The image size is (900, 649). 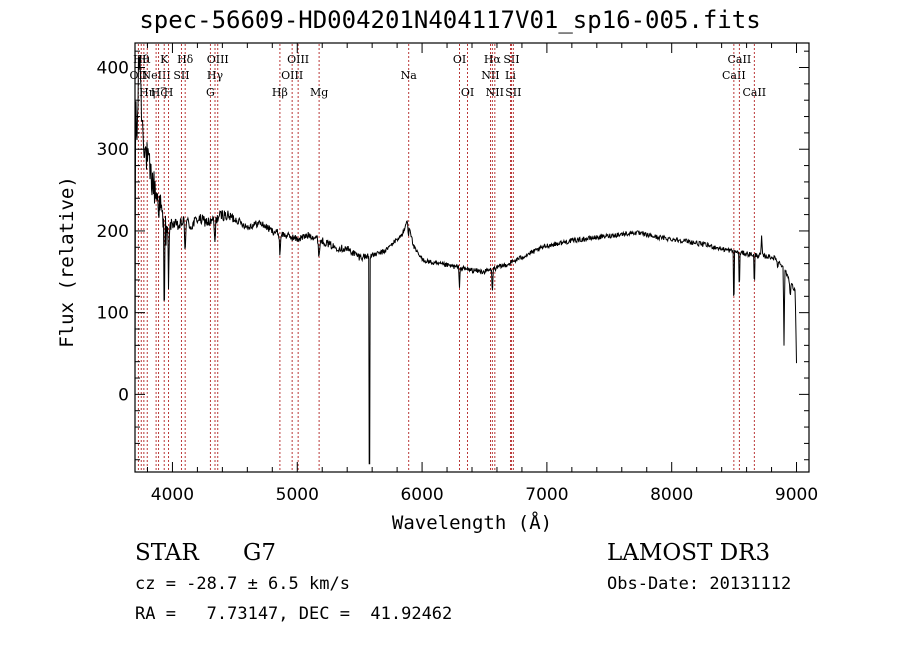 What do you see at coordinates (689, 553) in the screenshot?
I see `survey-name: LAMOST DR3` at bounding box center [689, 553].